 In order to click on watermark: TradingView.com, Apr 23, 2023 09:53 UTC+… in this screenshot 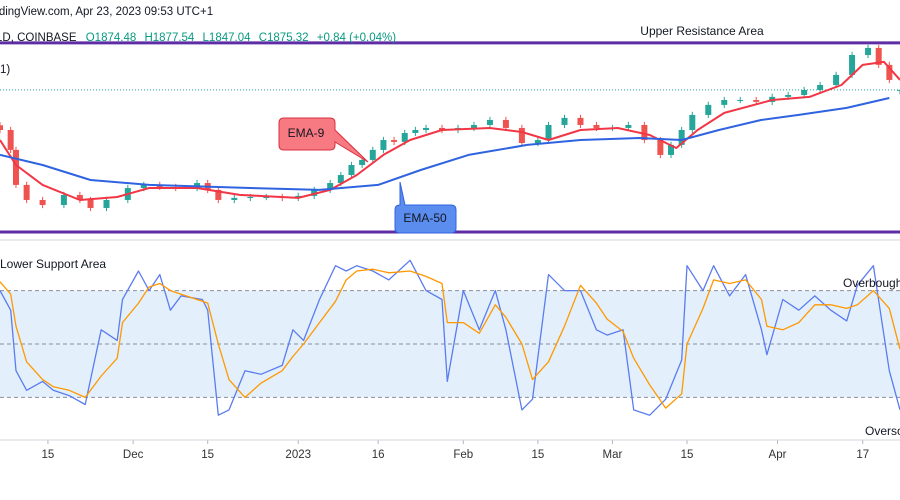, I will do `click(106, 12)`.